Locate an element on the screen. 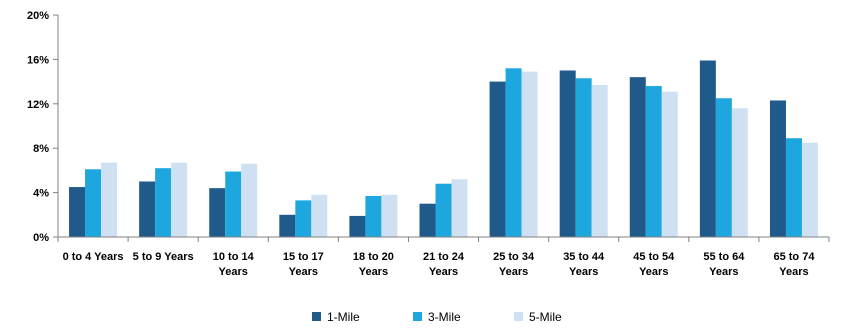 The image size is (854, 330). legend-label-5-mile: 5-Mile is located at coordinates (545, 317).